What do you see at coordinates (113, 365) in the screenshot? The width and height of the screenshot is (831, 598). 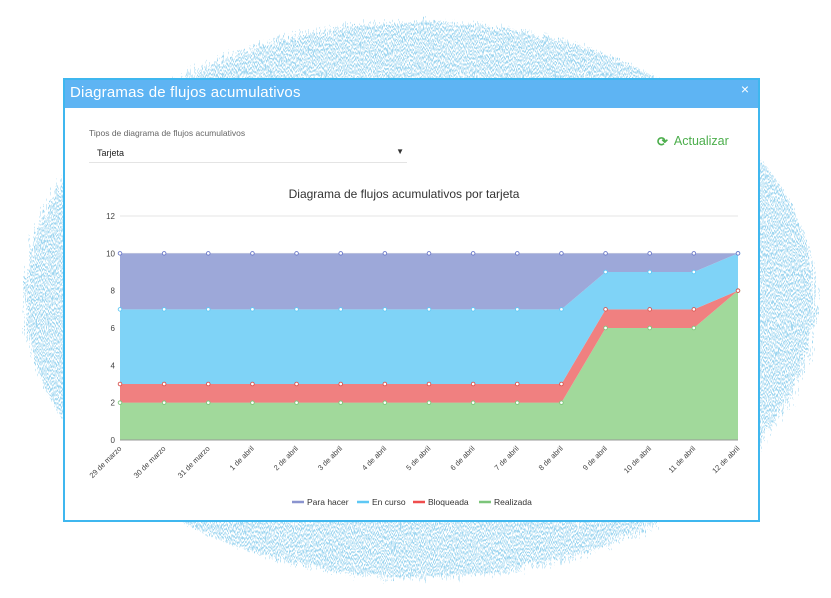 I see `y-tick-label: 4` at bounding box center [113, 365].